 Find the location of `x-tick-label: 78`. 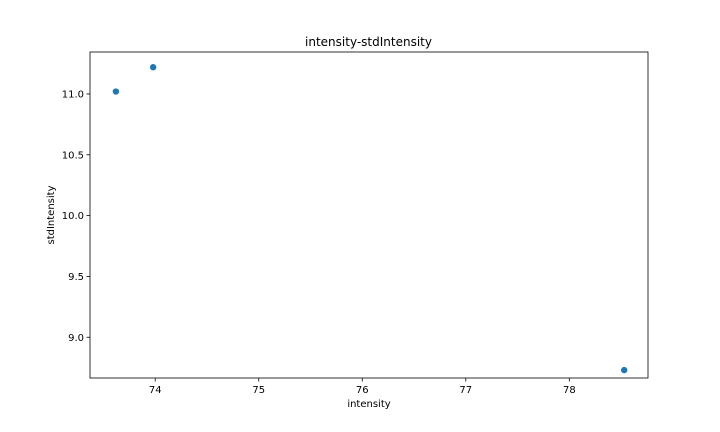

x-tick-label: 78 is located at coordinates (569, 390).